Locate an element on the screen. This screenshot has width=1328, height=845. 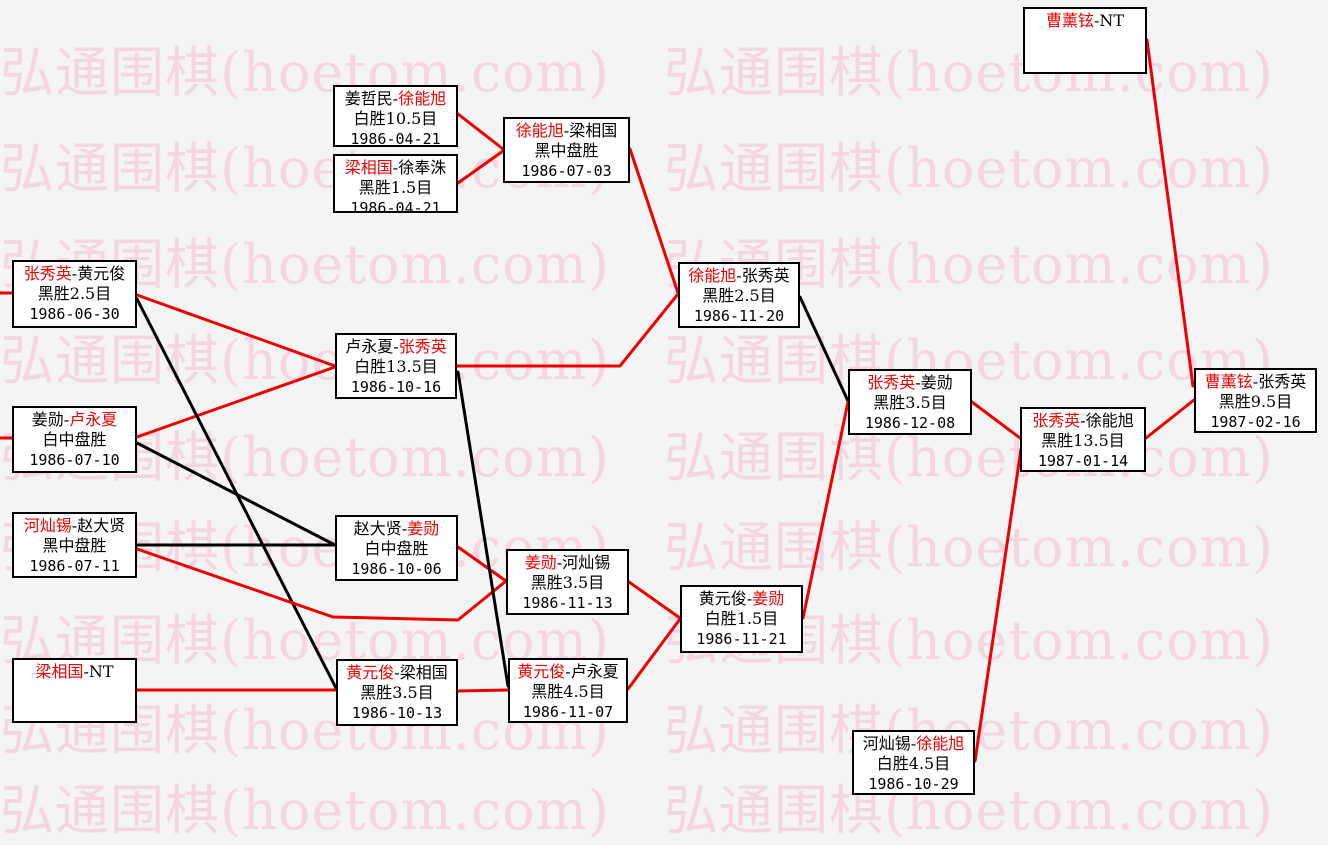
match-result: 黑胜13.5目 is located at coordinates (1083, 440).